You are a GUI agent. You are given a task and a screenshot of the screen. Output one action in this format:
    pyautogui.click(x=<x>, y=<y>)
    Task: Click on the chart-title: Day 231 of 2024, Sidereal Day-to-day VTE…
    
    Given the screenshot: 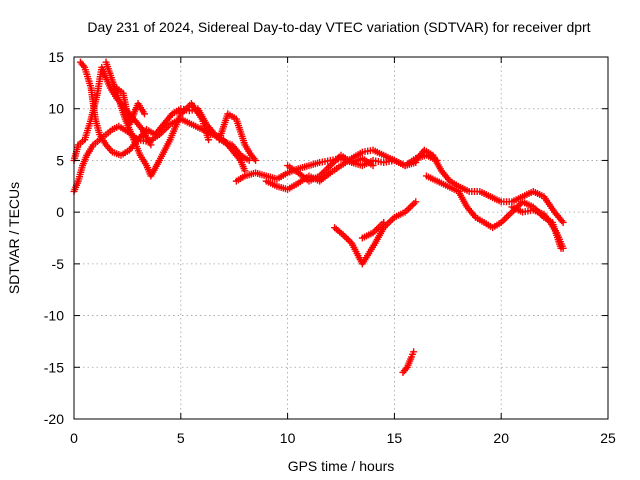 What is the action you would take?
    pyautogui.click(x=338, y=27)
    